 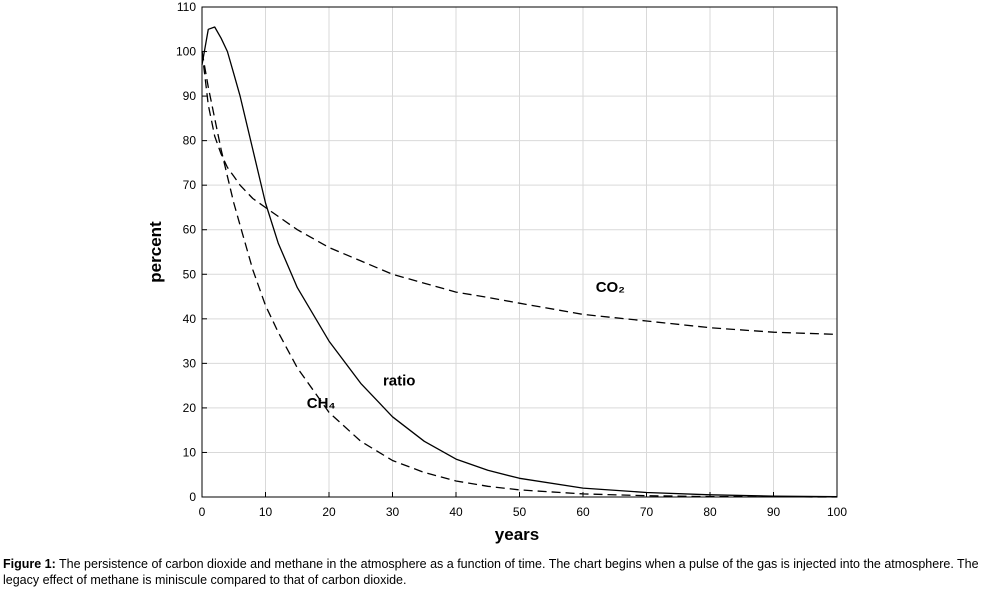 What do you see at coordinates (29, 564) in the screenshot?
I see `caption-label: Figure 1:` at bounding box center [29, 564].